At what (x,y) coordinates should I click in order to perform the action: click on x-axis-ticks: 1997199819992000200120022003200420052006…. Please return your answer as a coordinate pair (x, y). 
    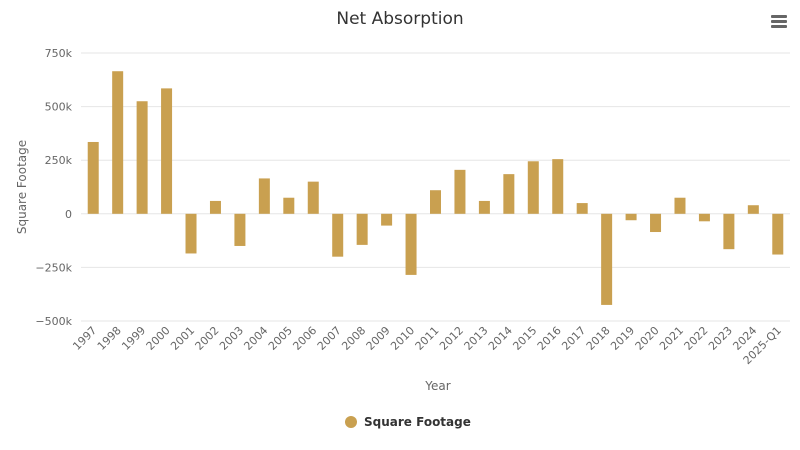
    Looking at the image, I should click on (427, 345).